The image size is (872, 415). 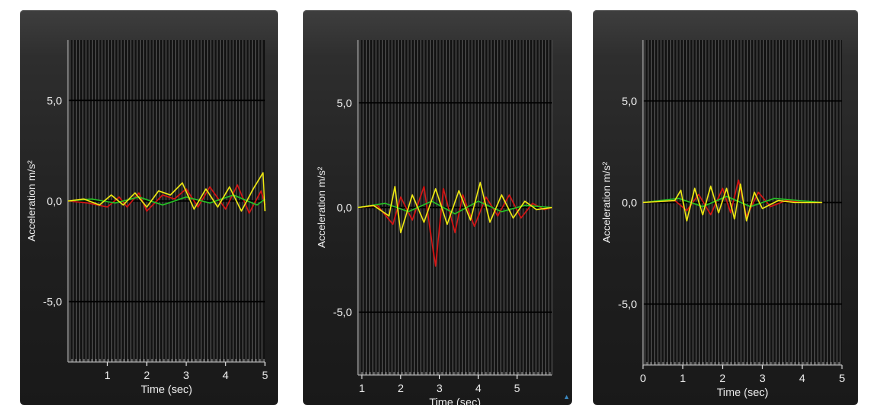 What do you see at coordinates (643, 379) in the screenshot?
I see `x-tick-label: 0` at bounding box center [643, 379].